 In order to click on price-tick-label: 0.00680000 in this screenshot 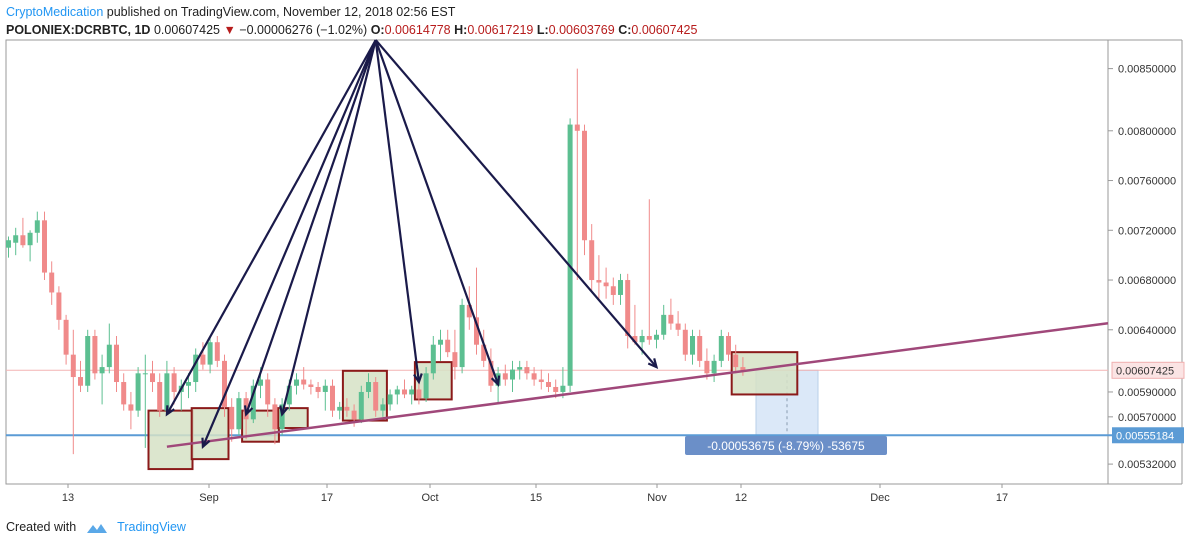, I will do `click(1147, 281)`.